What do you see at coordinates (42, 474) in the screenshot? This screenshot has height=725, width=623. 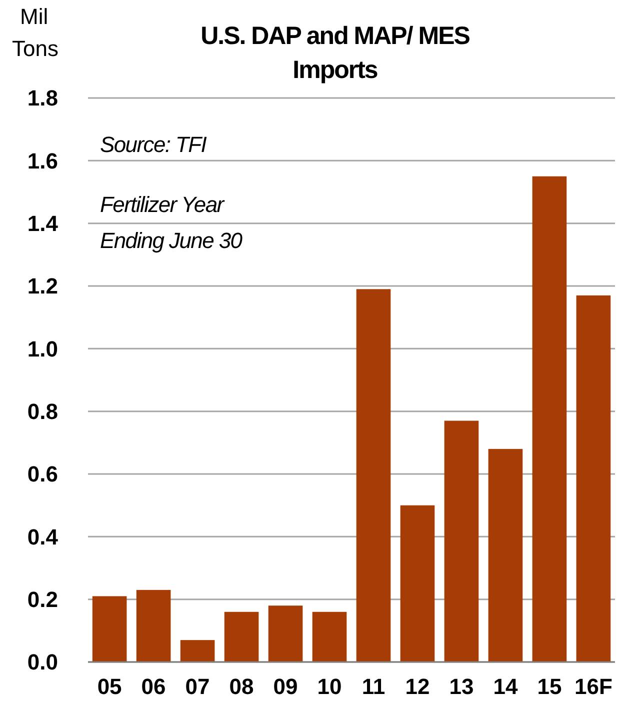 I see `y-tick-label: 0.6` at bounding box center [42, 474].